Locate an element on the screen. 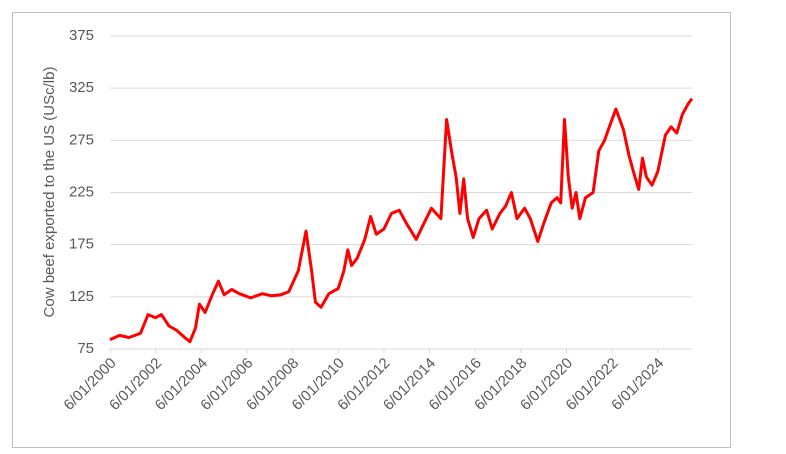 The width and height of the screenshot is (786, 454). y-tick-label: 275 is located at coordinates (81, 139).